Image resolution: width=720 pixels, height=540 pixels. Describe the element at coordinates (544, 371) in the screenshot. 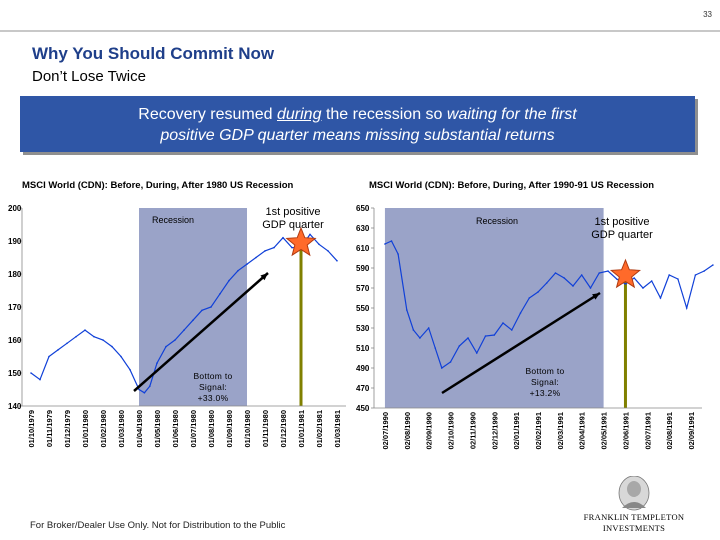

I see `bottom-to-signal-label: Bottom to` at that location.